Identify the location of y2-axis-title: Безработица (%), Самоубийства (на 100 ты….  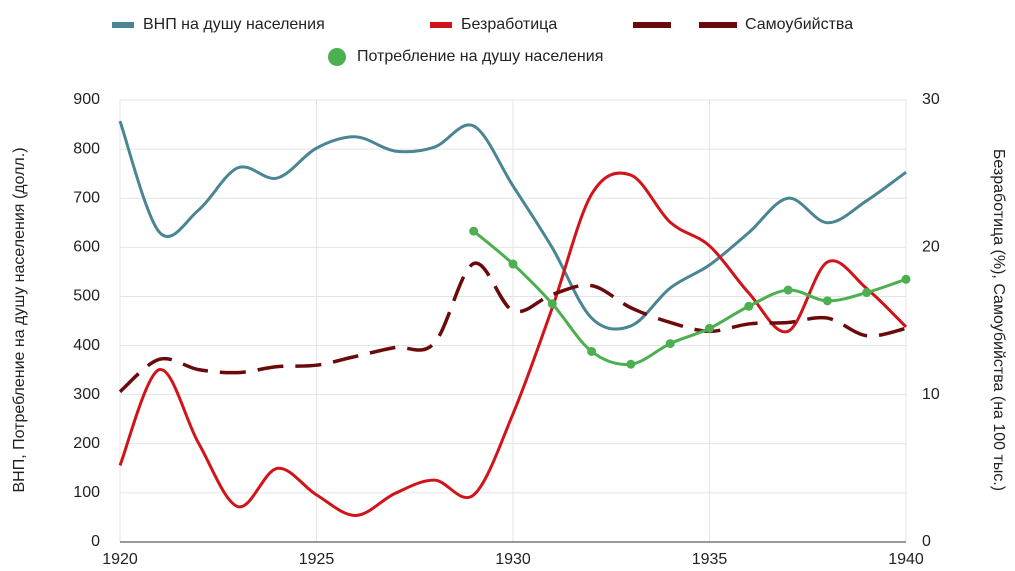
(998, 320).